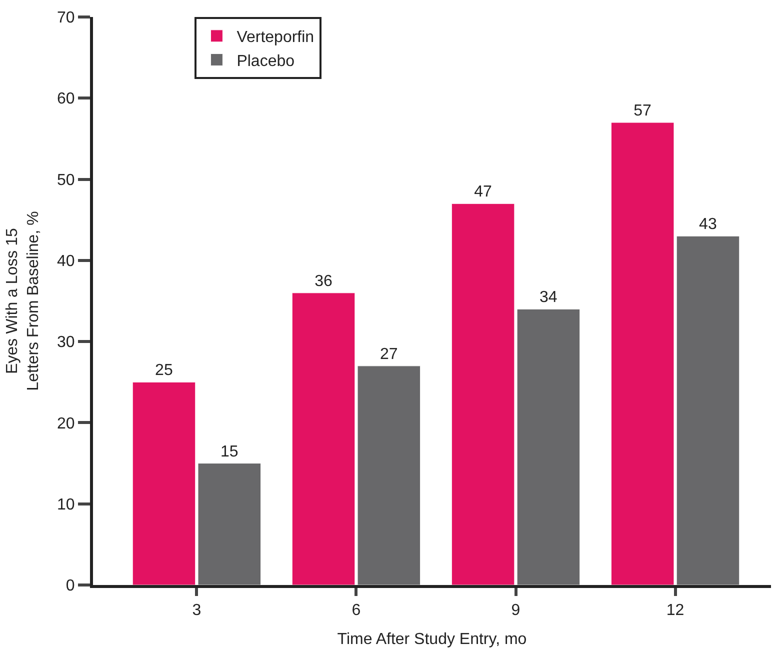  I want to click on y-tick-label: 0, so click(70, 586).